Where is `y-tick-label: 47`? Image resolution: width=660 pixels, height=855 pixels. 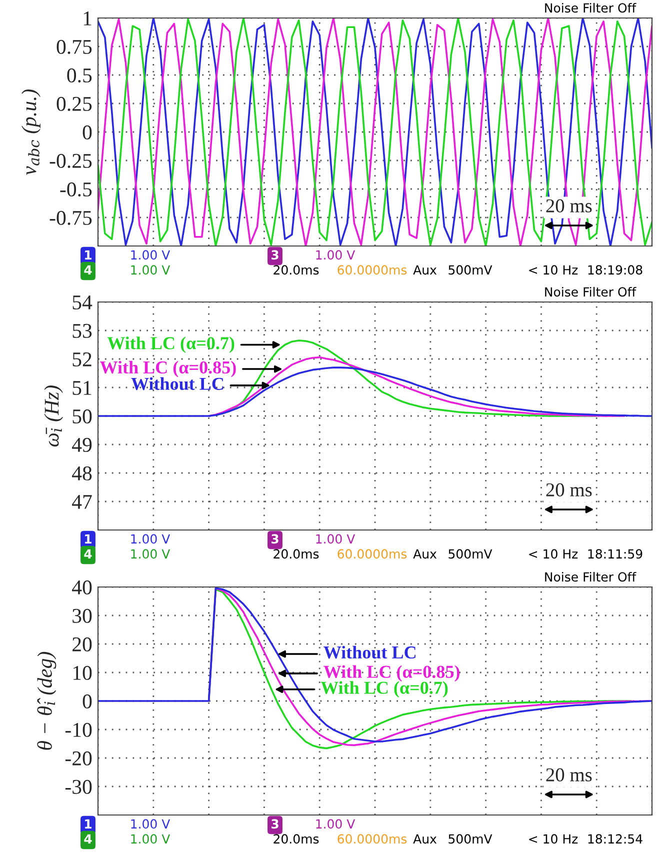 y-tick-label: 47 is located at coordinates (82, 502).